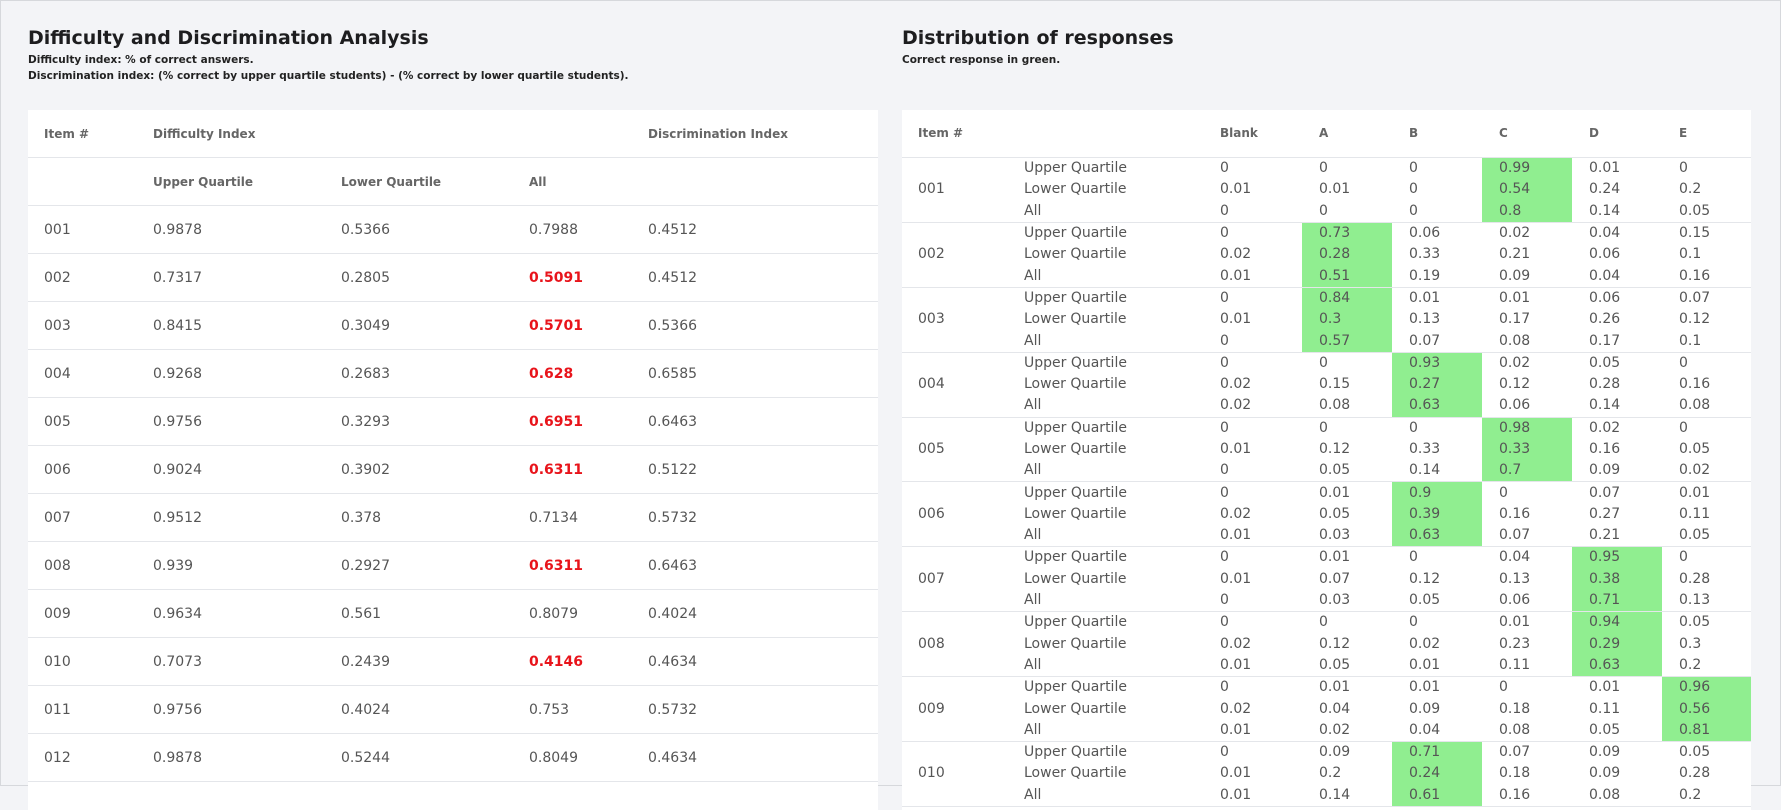 This screenshot has height=810, width=1781. What do you see at coordinates (1515, 557) in the screenshot?
I see `cell: 0.04` at bounding box center [1515, 557].